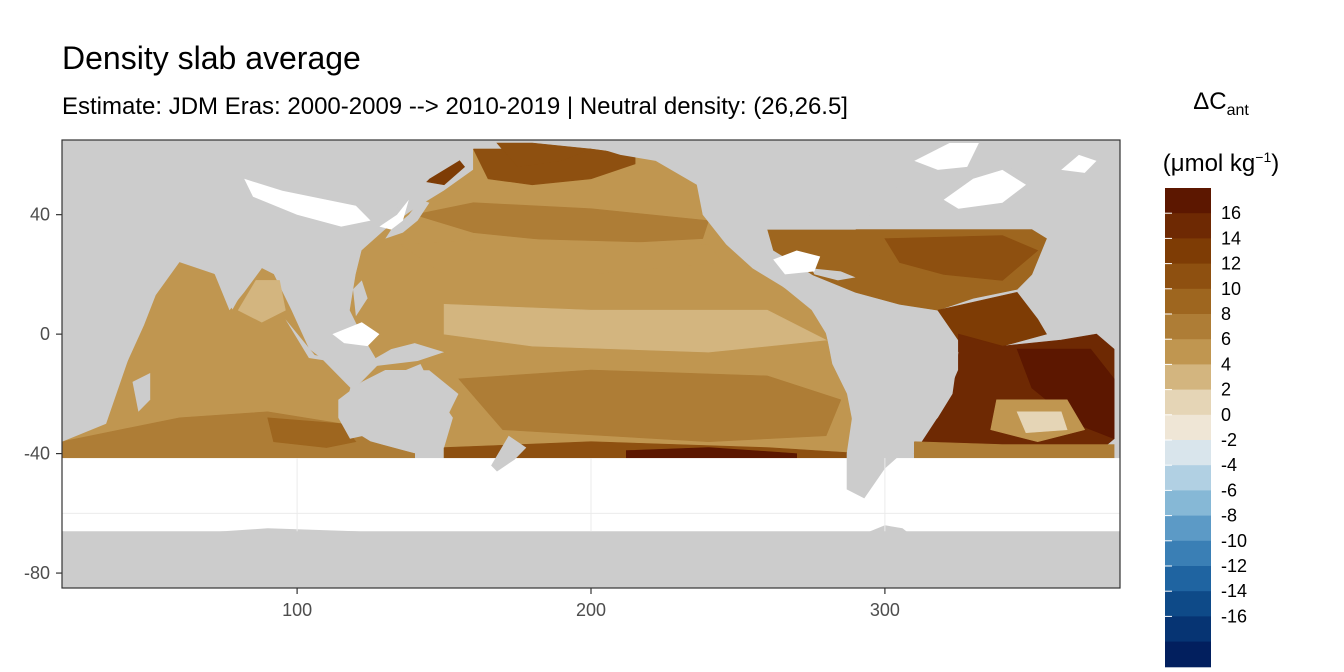 The width and height of the screenshot is (1344, 672). What do you see at coordinates (912, 482) in the screenshot?
I see `south-georgia-nodata` at bounding box center [912, 482].